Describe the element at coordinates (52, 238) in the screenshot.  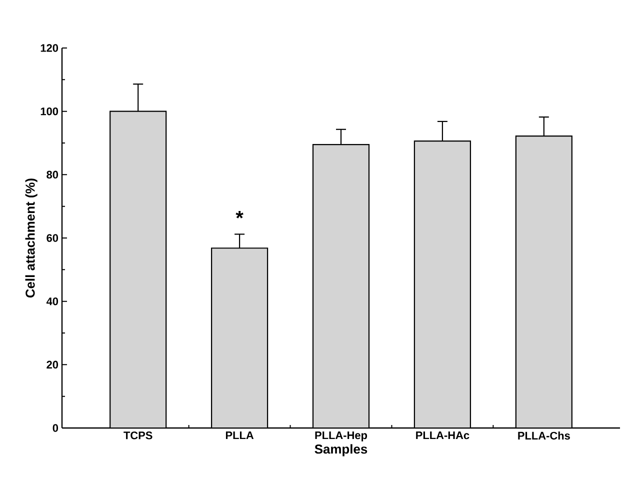
I see `y-tick-label: 60` at that location.